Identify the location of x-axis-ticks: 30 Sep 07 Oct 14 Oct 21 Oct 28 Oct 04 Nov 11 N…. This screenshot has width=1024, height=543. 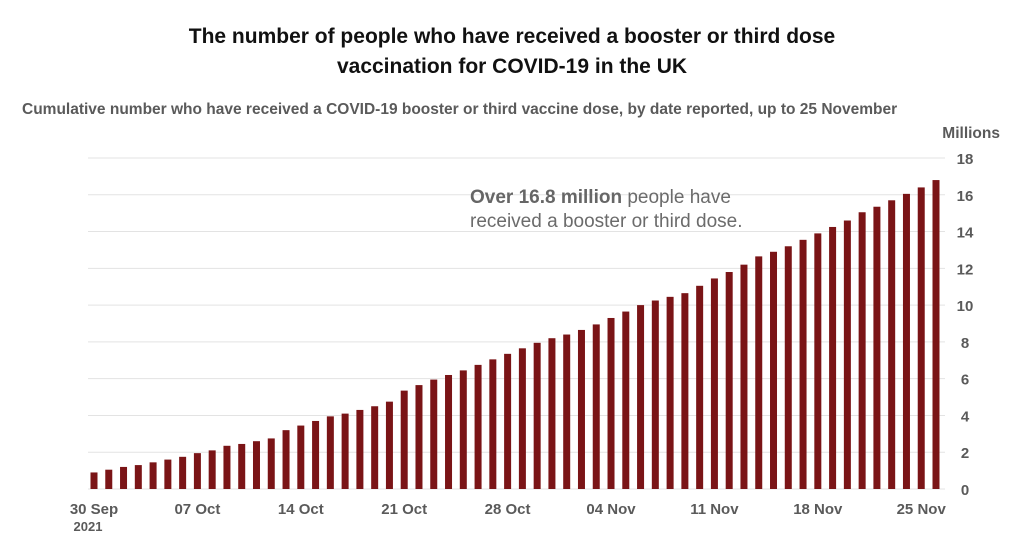
(508, 517).